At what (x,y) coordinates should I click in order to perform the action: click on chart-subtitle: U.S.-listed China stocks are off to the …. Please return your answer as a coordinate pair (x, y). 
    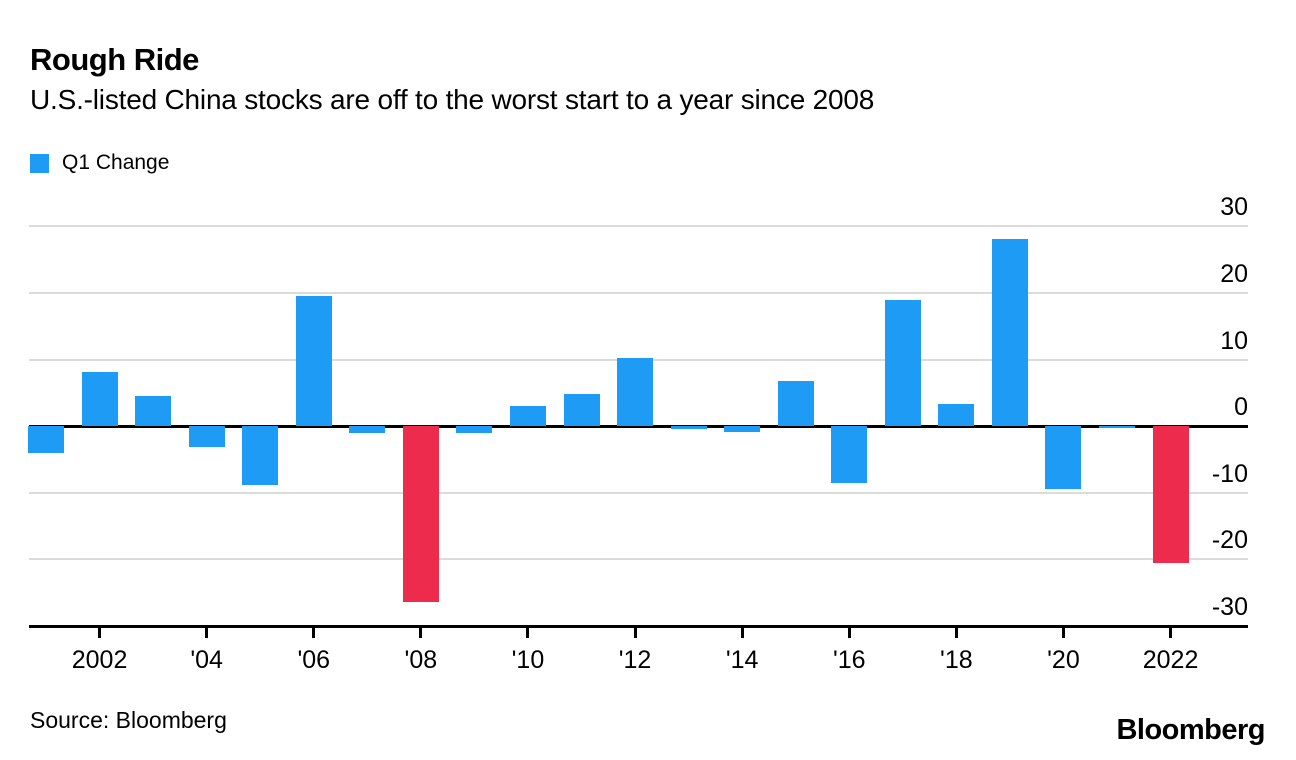
    Looking at the image, I should click on (452, 99).